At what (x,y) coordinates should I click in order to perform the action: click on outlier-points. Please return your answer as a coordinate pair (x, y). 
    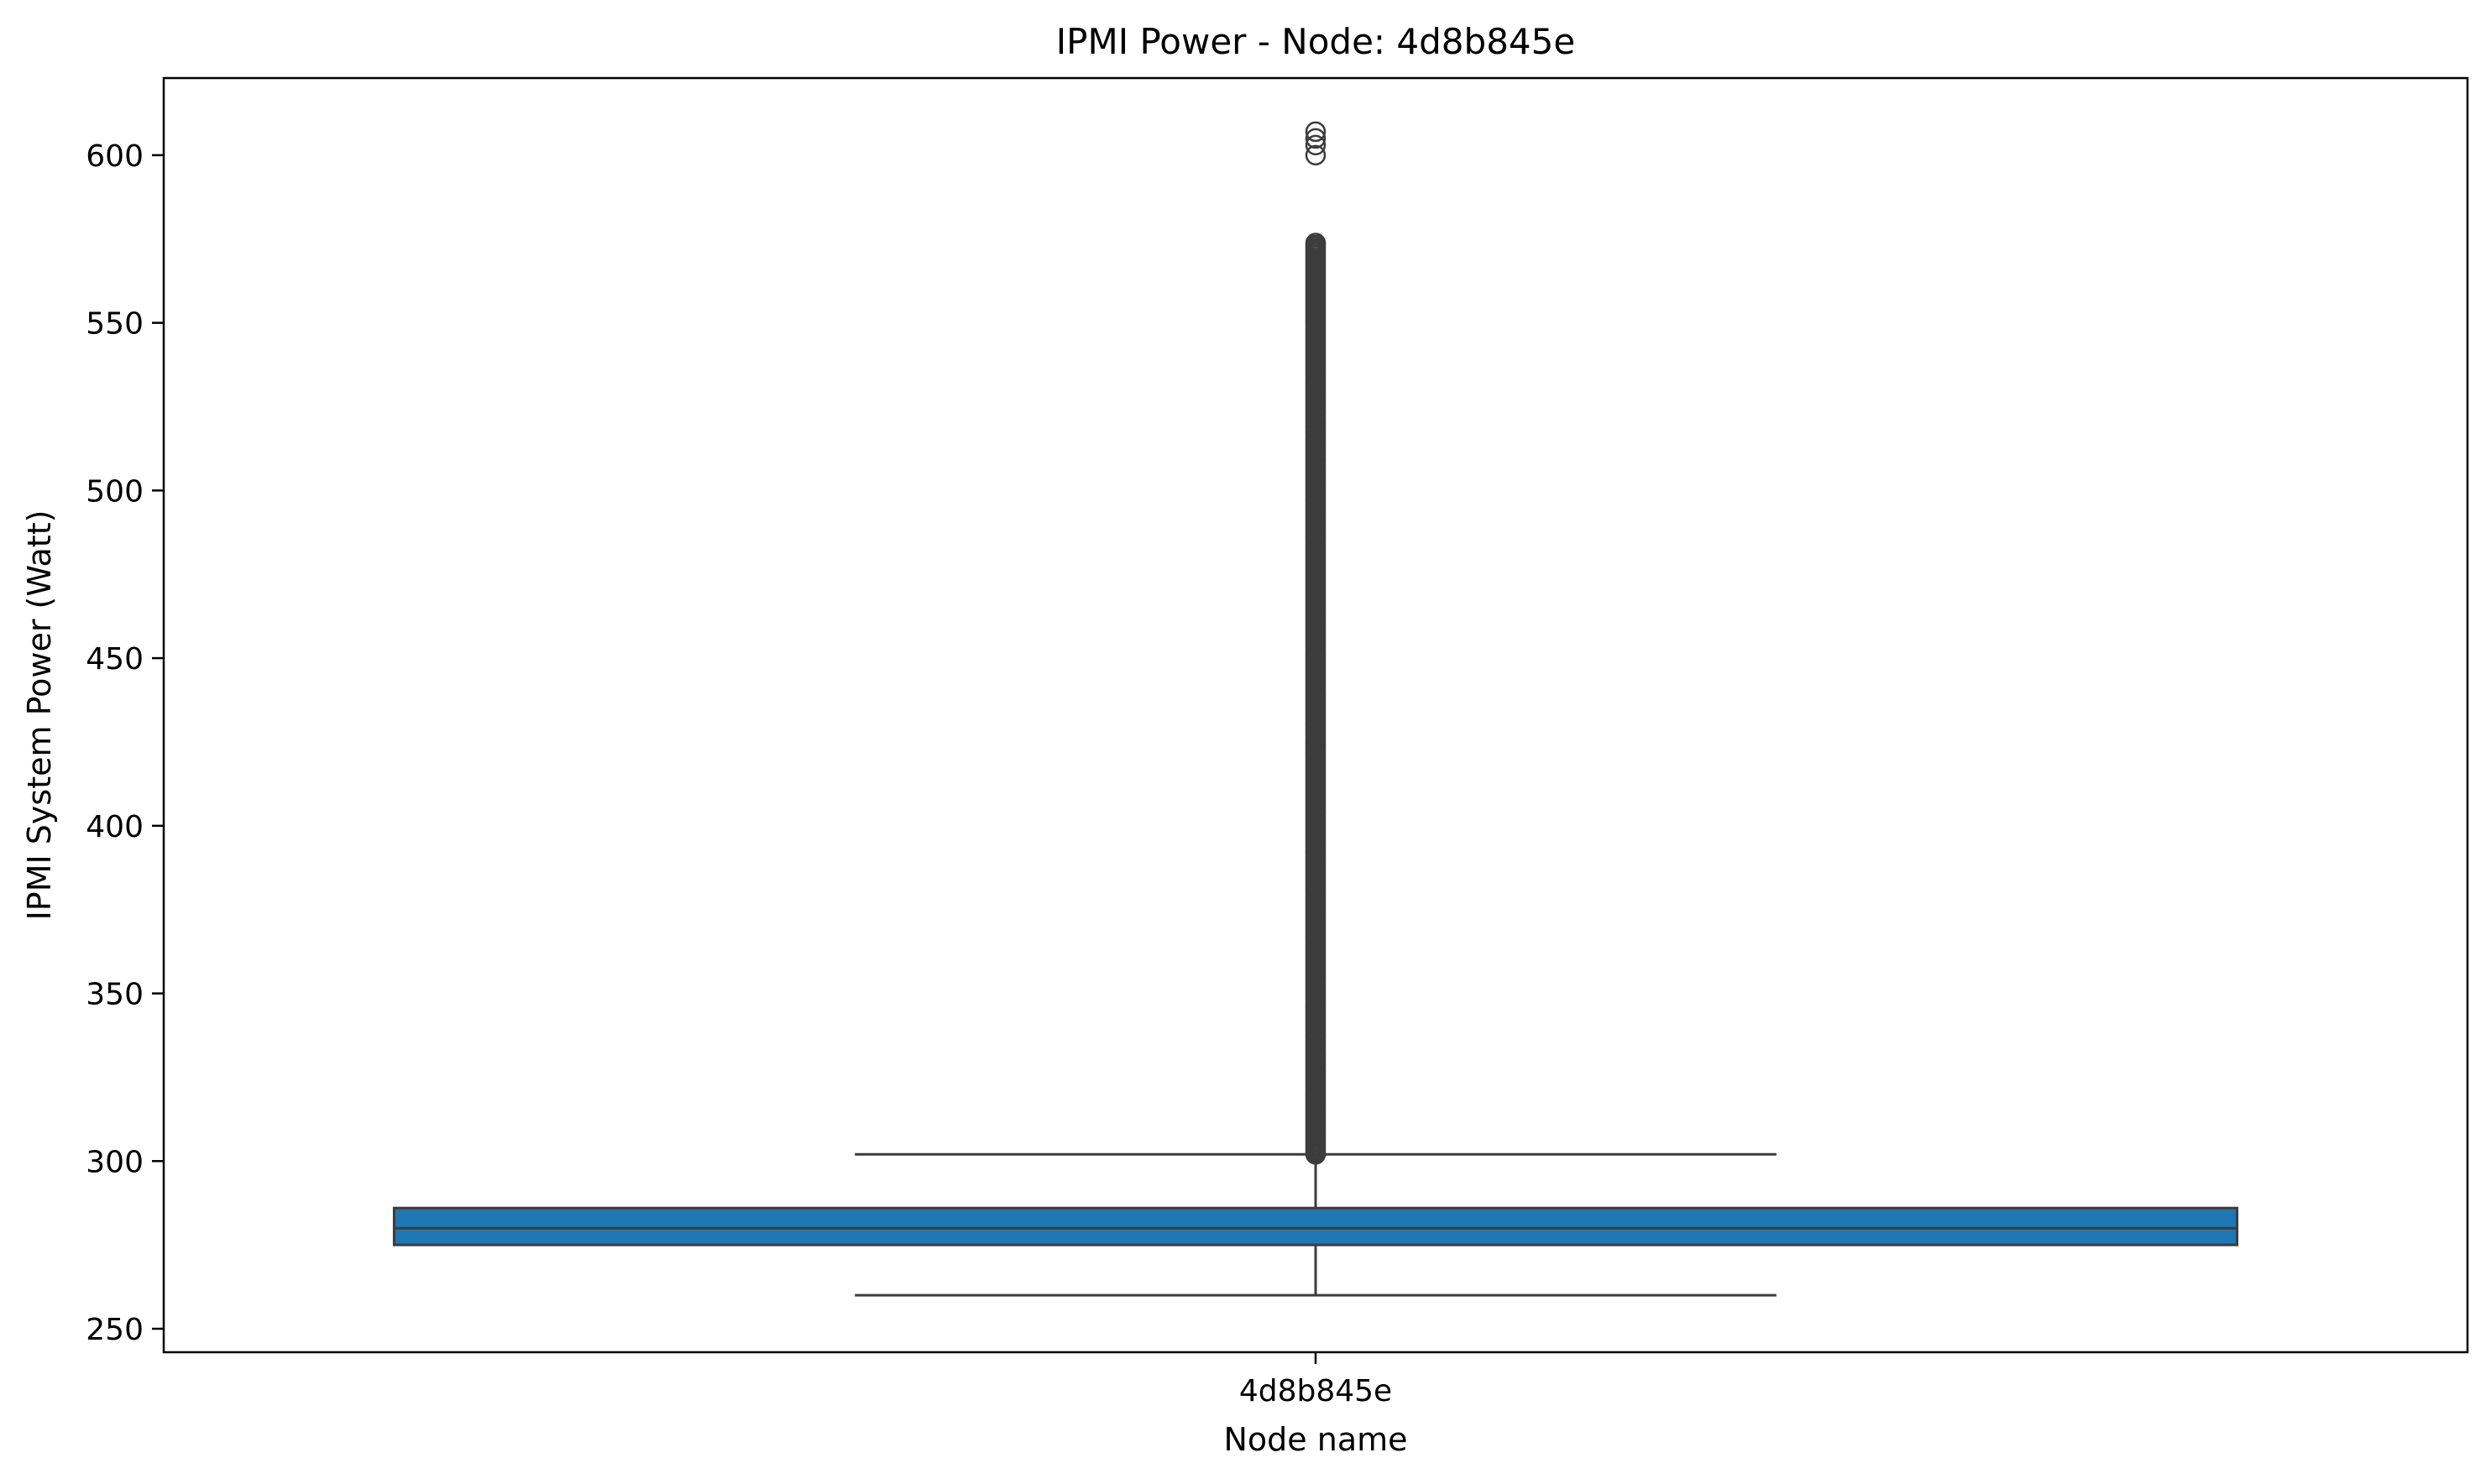
    Looking at the image, I should click on (1316, 643).